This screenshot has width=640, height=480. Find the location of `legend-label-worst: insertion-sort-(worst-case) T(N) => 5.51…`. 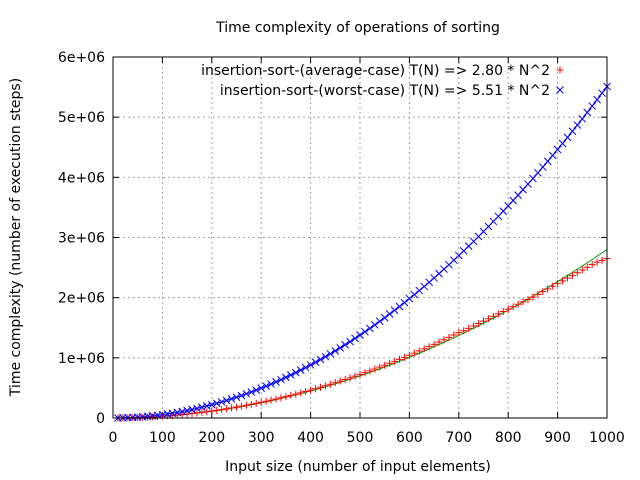

legend-label-worst: insertion-sort-(worst-case) T(N) => 5.51… is located at coordinates (385, 91).